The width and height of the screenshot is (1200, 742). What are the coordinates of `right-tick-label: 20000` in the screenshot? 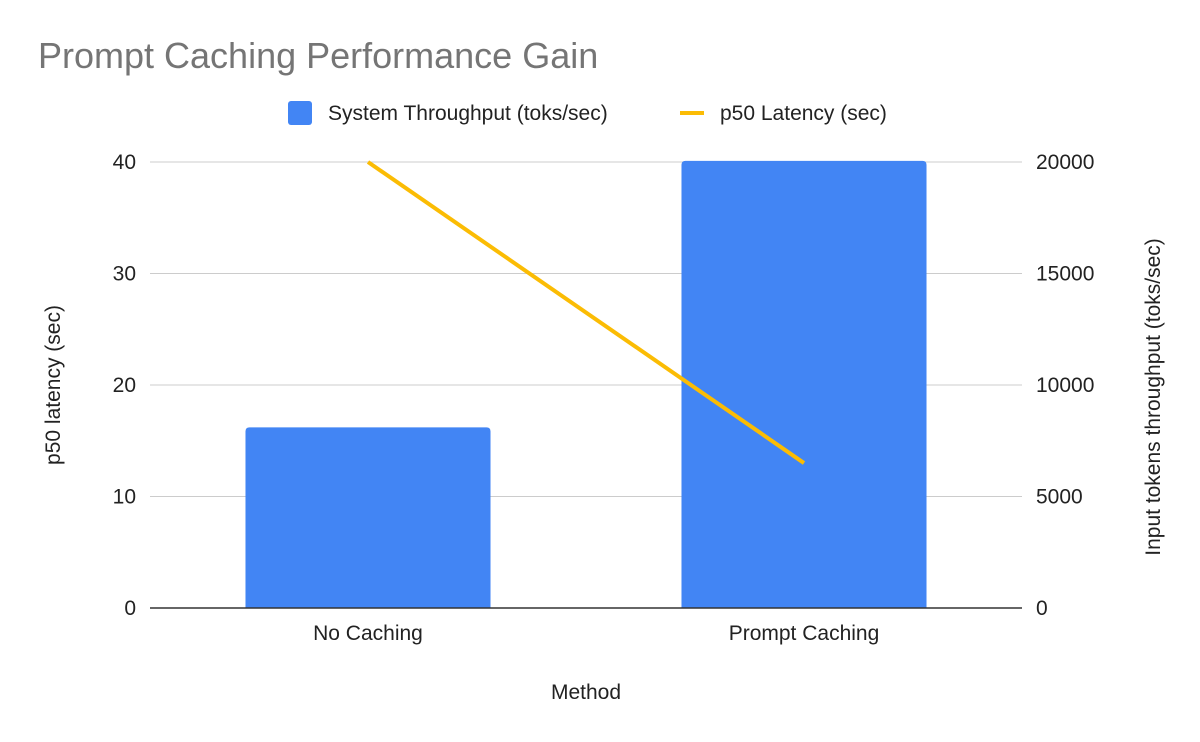 It's located at (1065, 162).